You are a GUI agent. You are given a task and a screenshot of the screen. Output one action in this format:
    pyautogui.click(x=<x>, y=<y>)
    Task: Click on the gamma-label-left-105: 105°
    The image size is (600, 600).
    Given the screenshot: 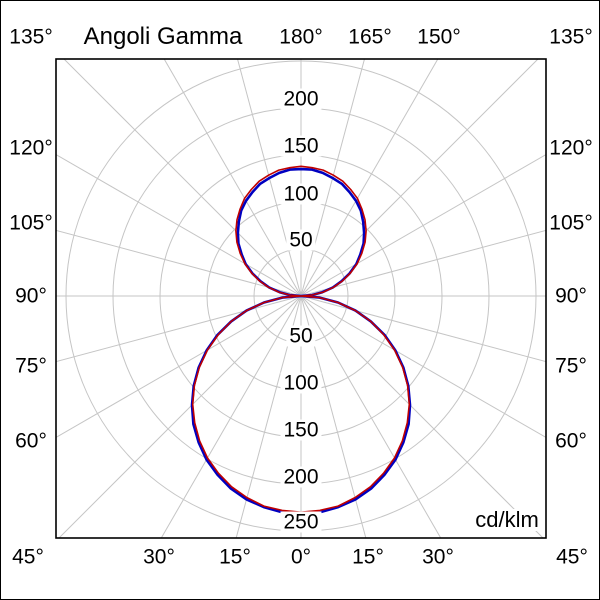 What is the action you would take?
    pyautogui.click(x=31, y=223)
    